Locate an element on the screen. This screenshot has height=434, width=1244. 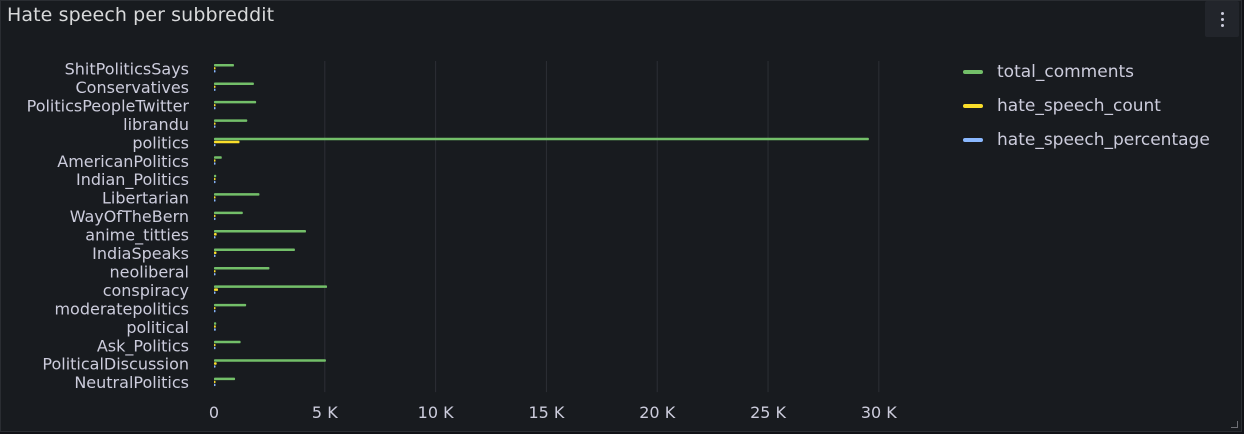
category-label: WayOfTheBern is located at coordinates (129, 216).